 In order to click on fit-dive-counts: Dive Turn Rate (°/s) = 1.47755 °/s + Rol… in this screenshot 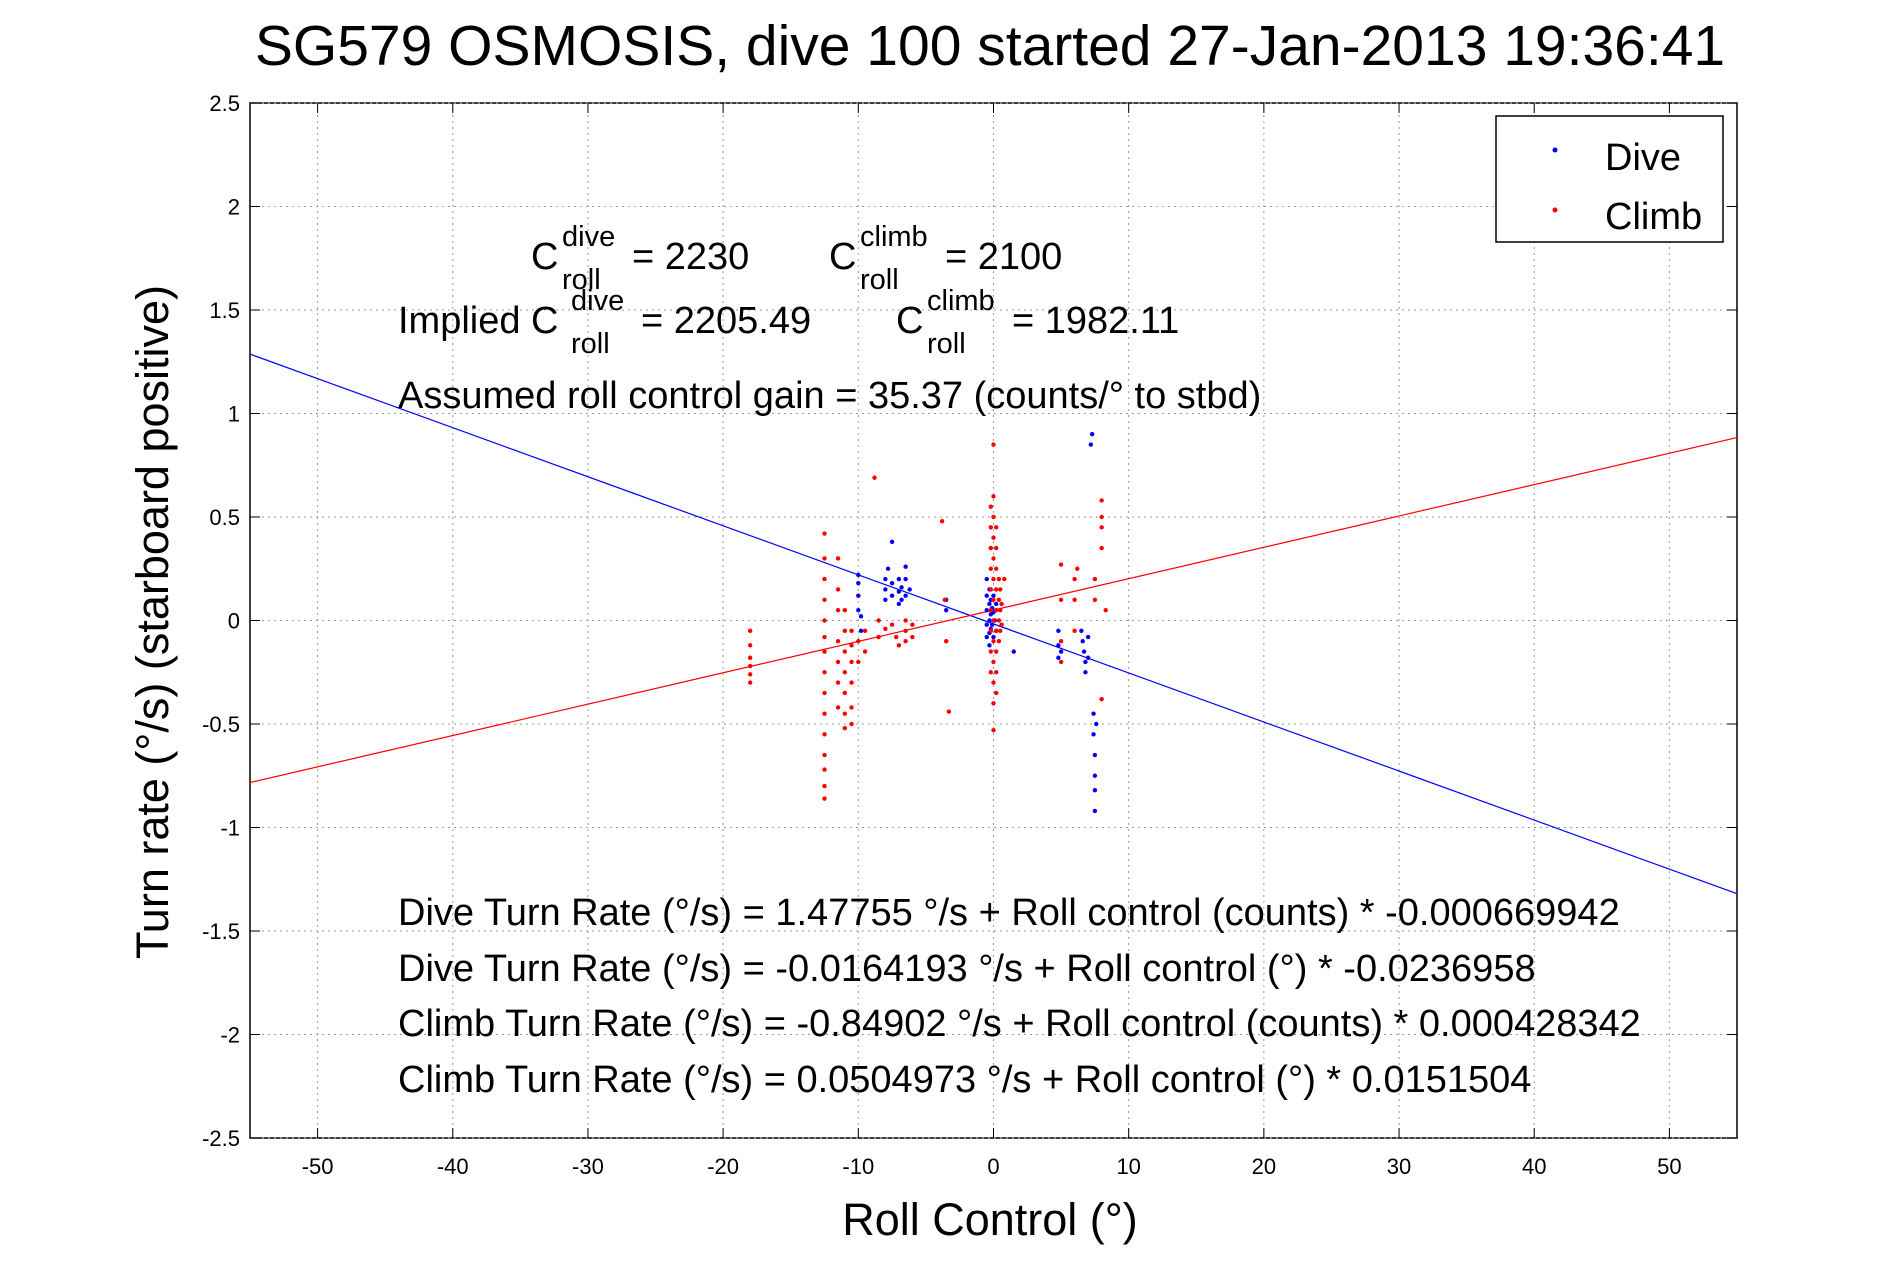, I will do `click(1009, 913)`.